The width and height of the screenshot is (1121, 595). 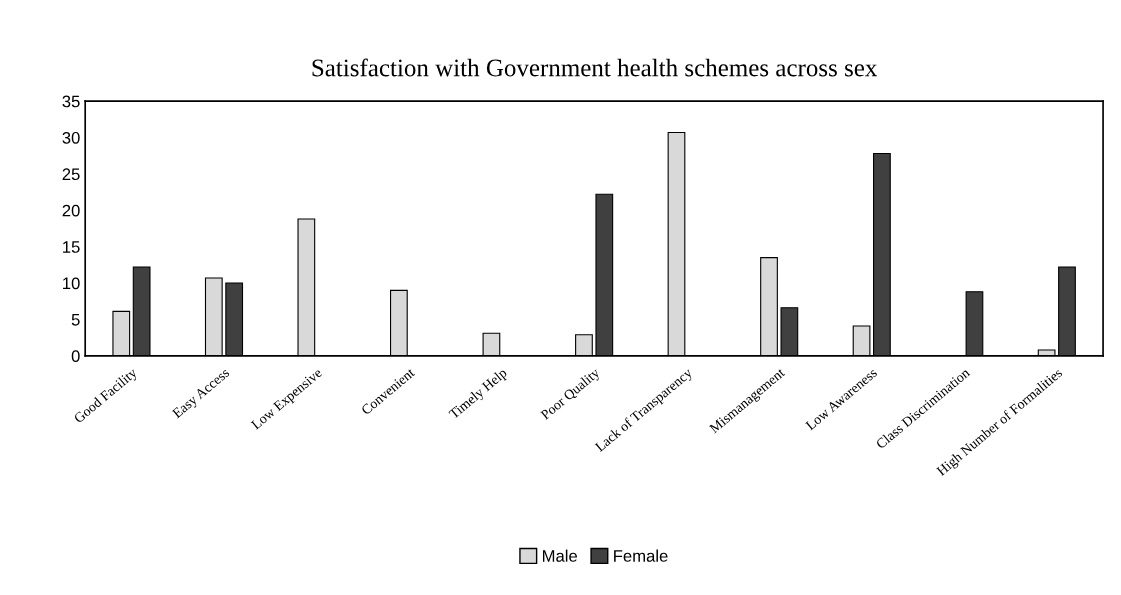 I want to click on chart-title: Satisfaction with Government health schemes across sex, so click(x=595, y=67).